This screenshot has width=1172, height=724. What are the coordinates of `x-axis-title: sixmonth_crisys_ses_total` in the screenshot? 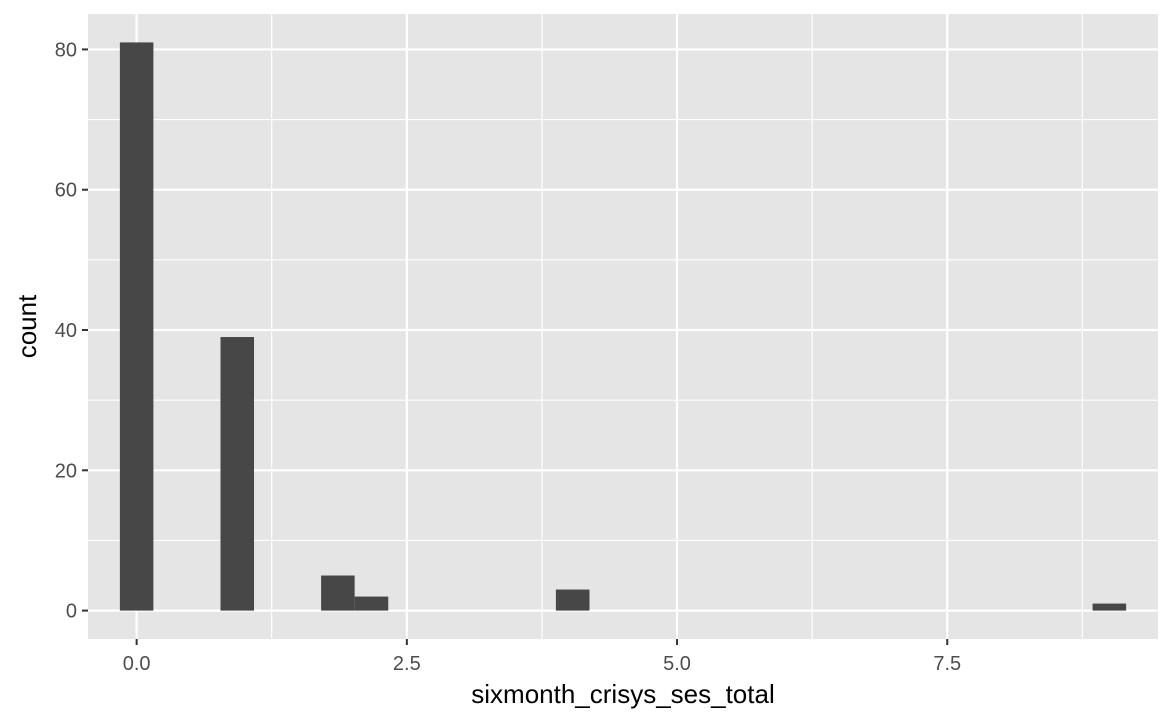 It's located at (622, 694).